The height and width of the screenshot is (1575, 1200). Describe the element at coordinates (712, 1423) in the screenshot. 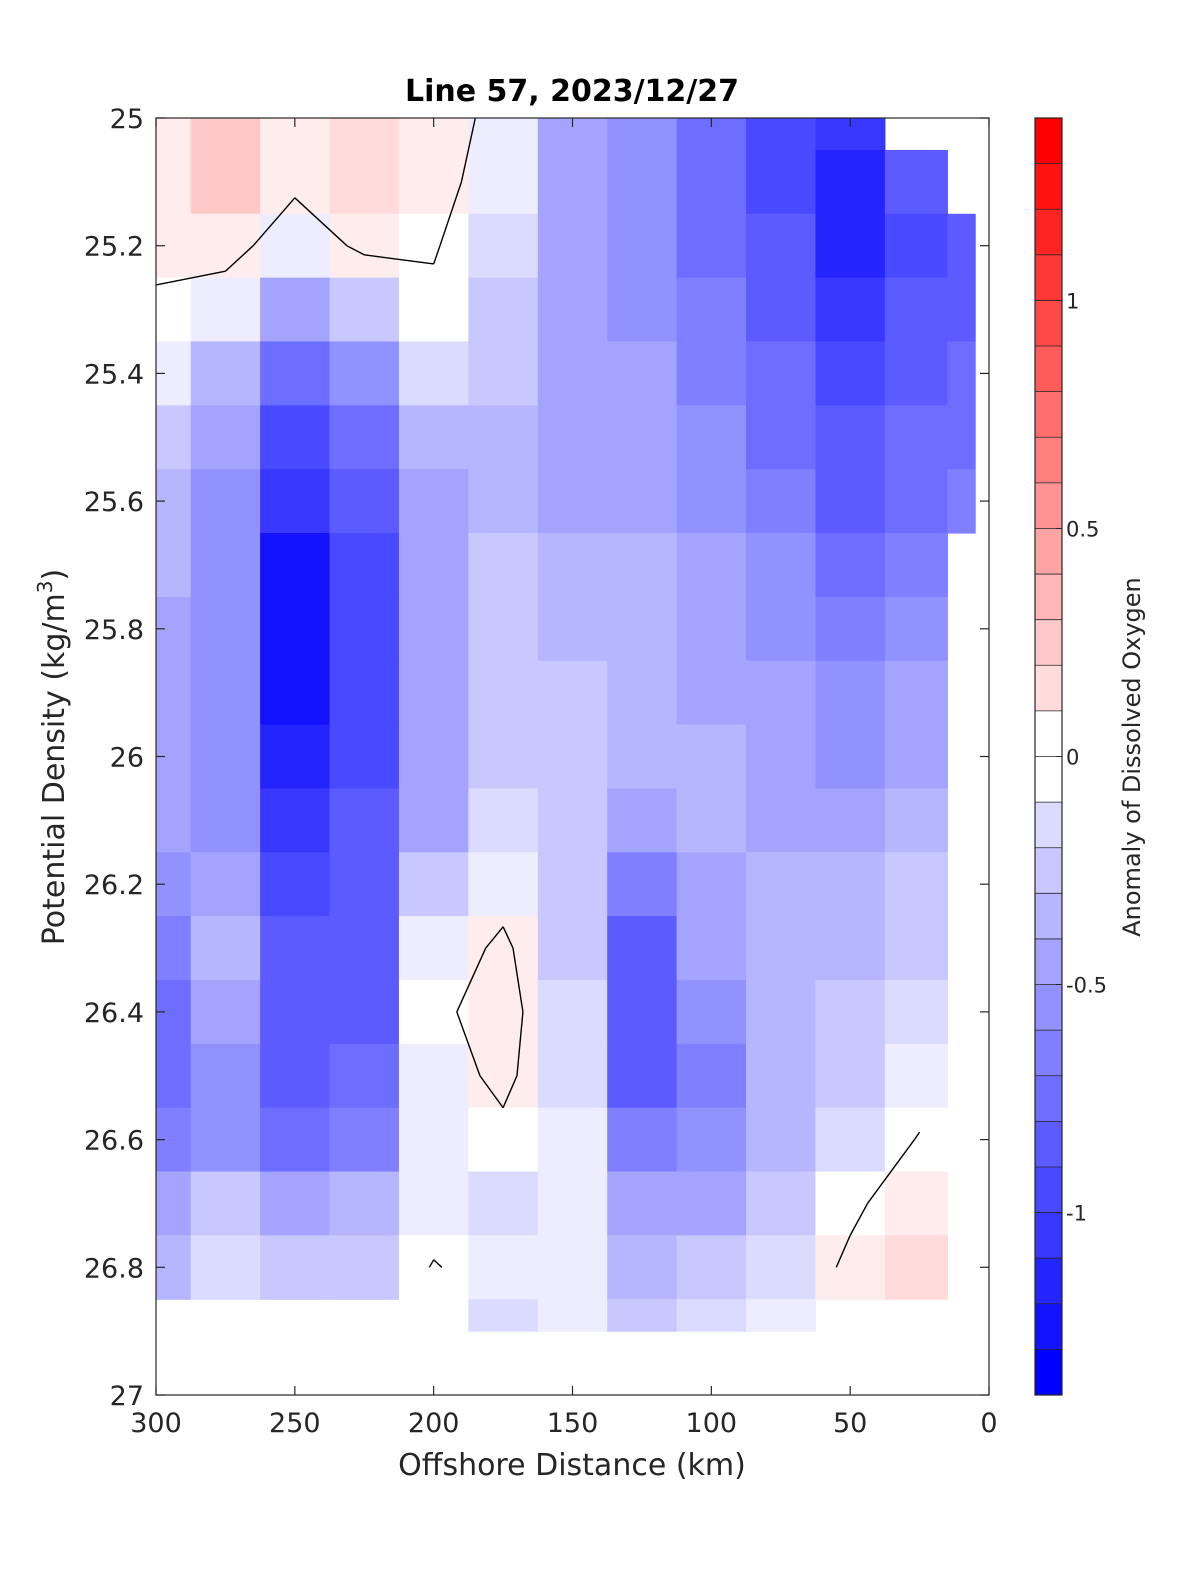

I see `x-tick-label: 100` at that location.